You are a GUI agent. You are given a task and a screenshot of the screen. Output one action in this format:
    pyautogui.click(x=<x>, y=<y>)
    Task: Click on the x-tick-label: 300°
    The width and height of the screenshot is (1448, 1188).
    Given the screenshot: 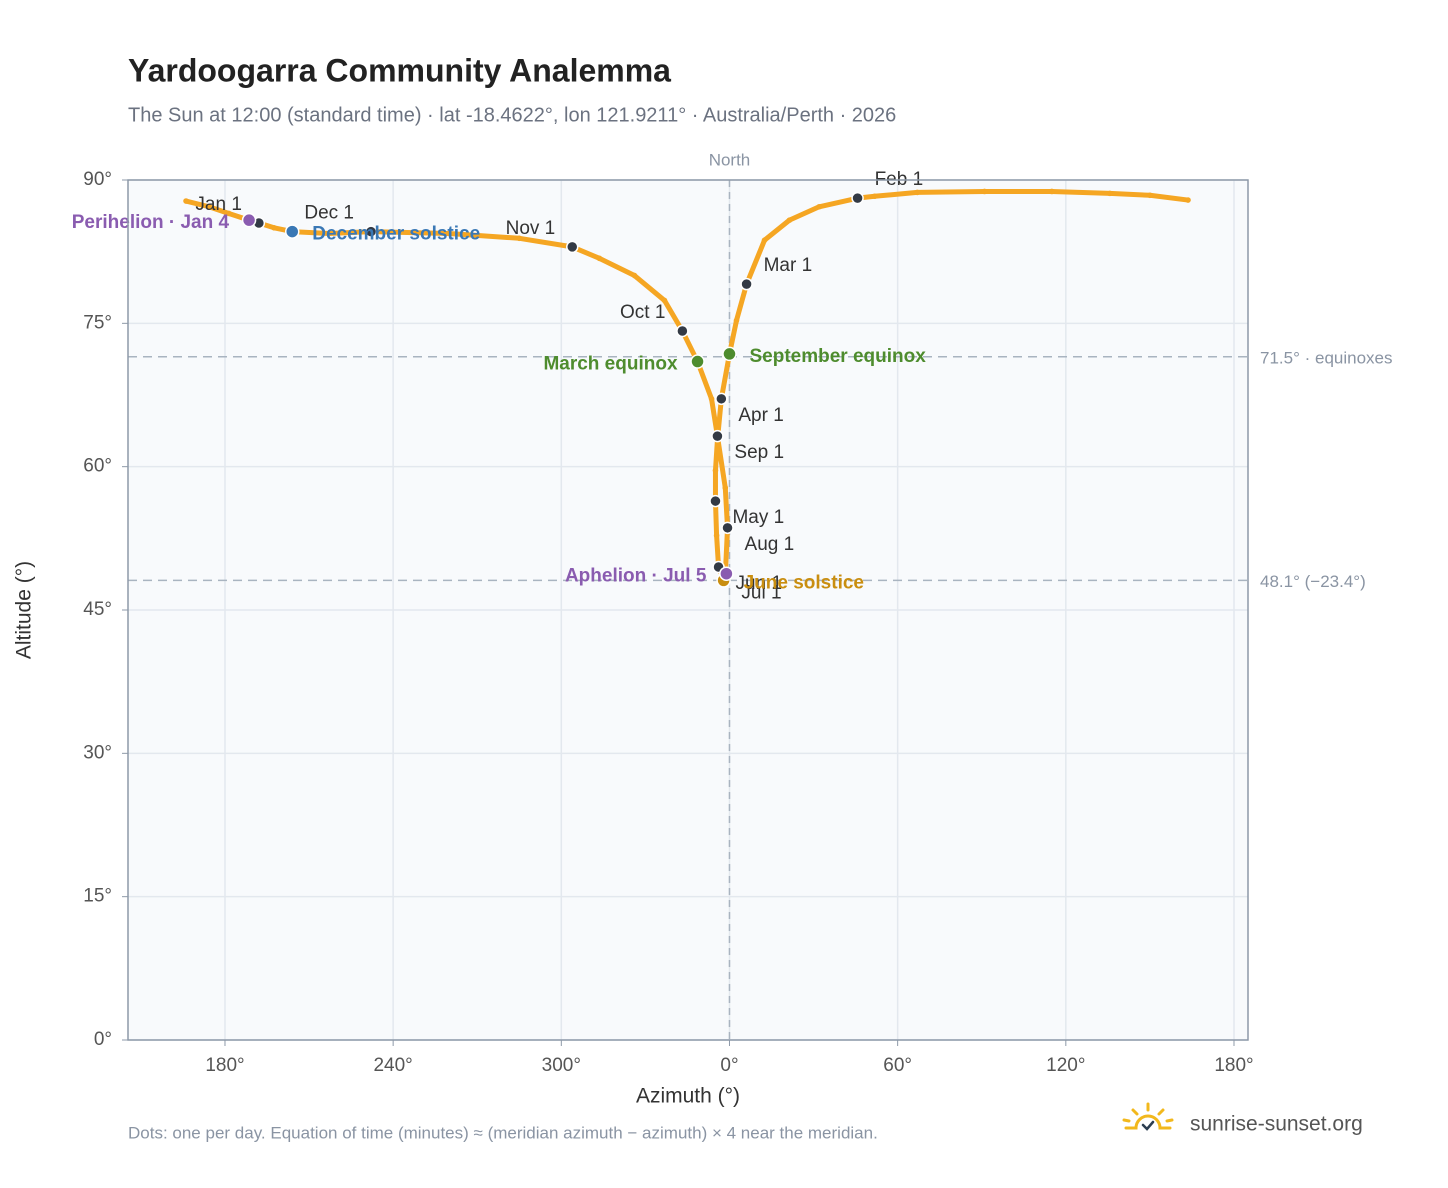 What is the action you would take?
    pyautogui.click(x=561, y=1065)
    